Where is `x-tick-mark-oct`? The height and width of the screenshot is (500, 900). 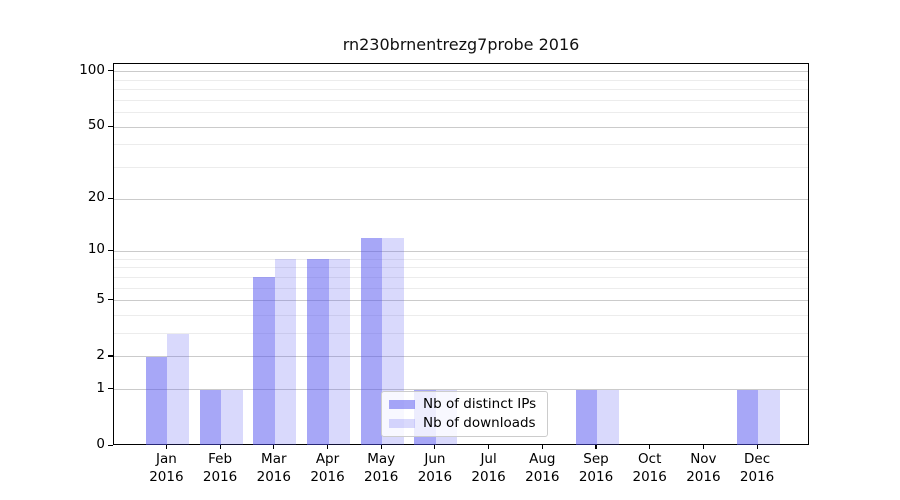 x-tick-mark-oct is located at coordinates (650, 447).